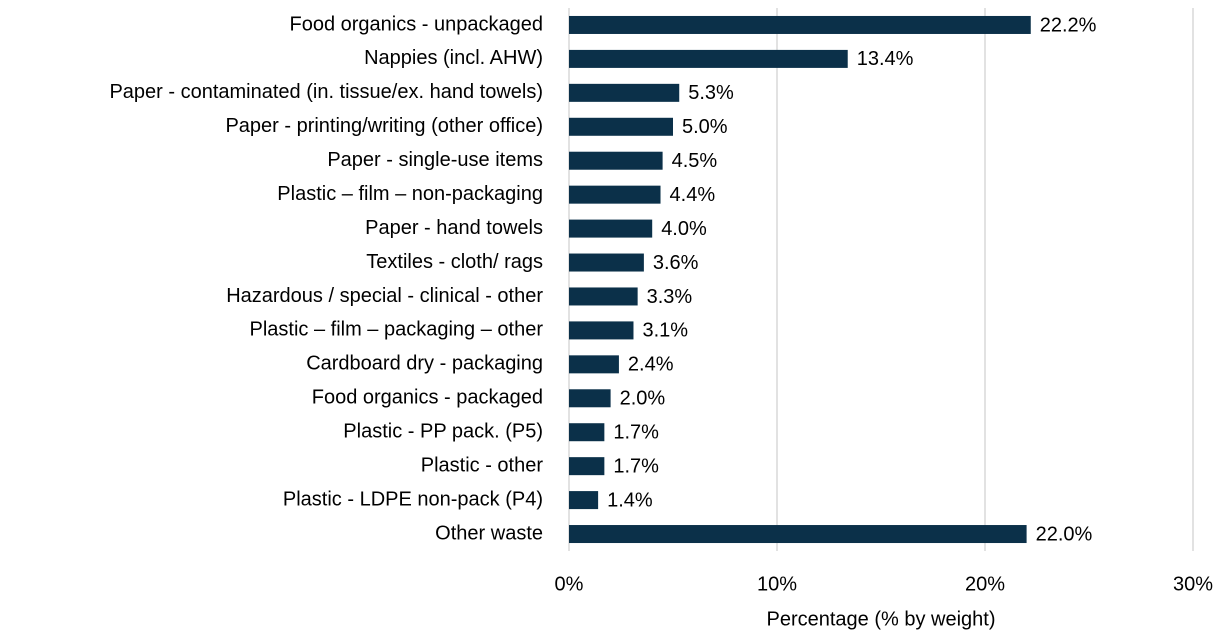 This screenshot has width=1225, height=637. What do you see at coordinates (630, 500) in the screenshot?
I see `data-label: 1.4%` at bounding box center [630, 500].